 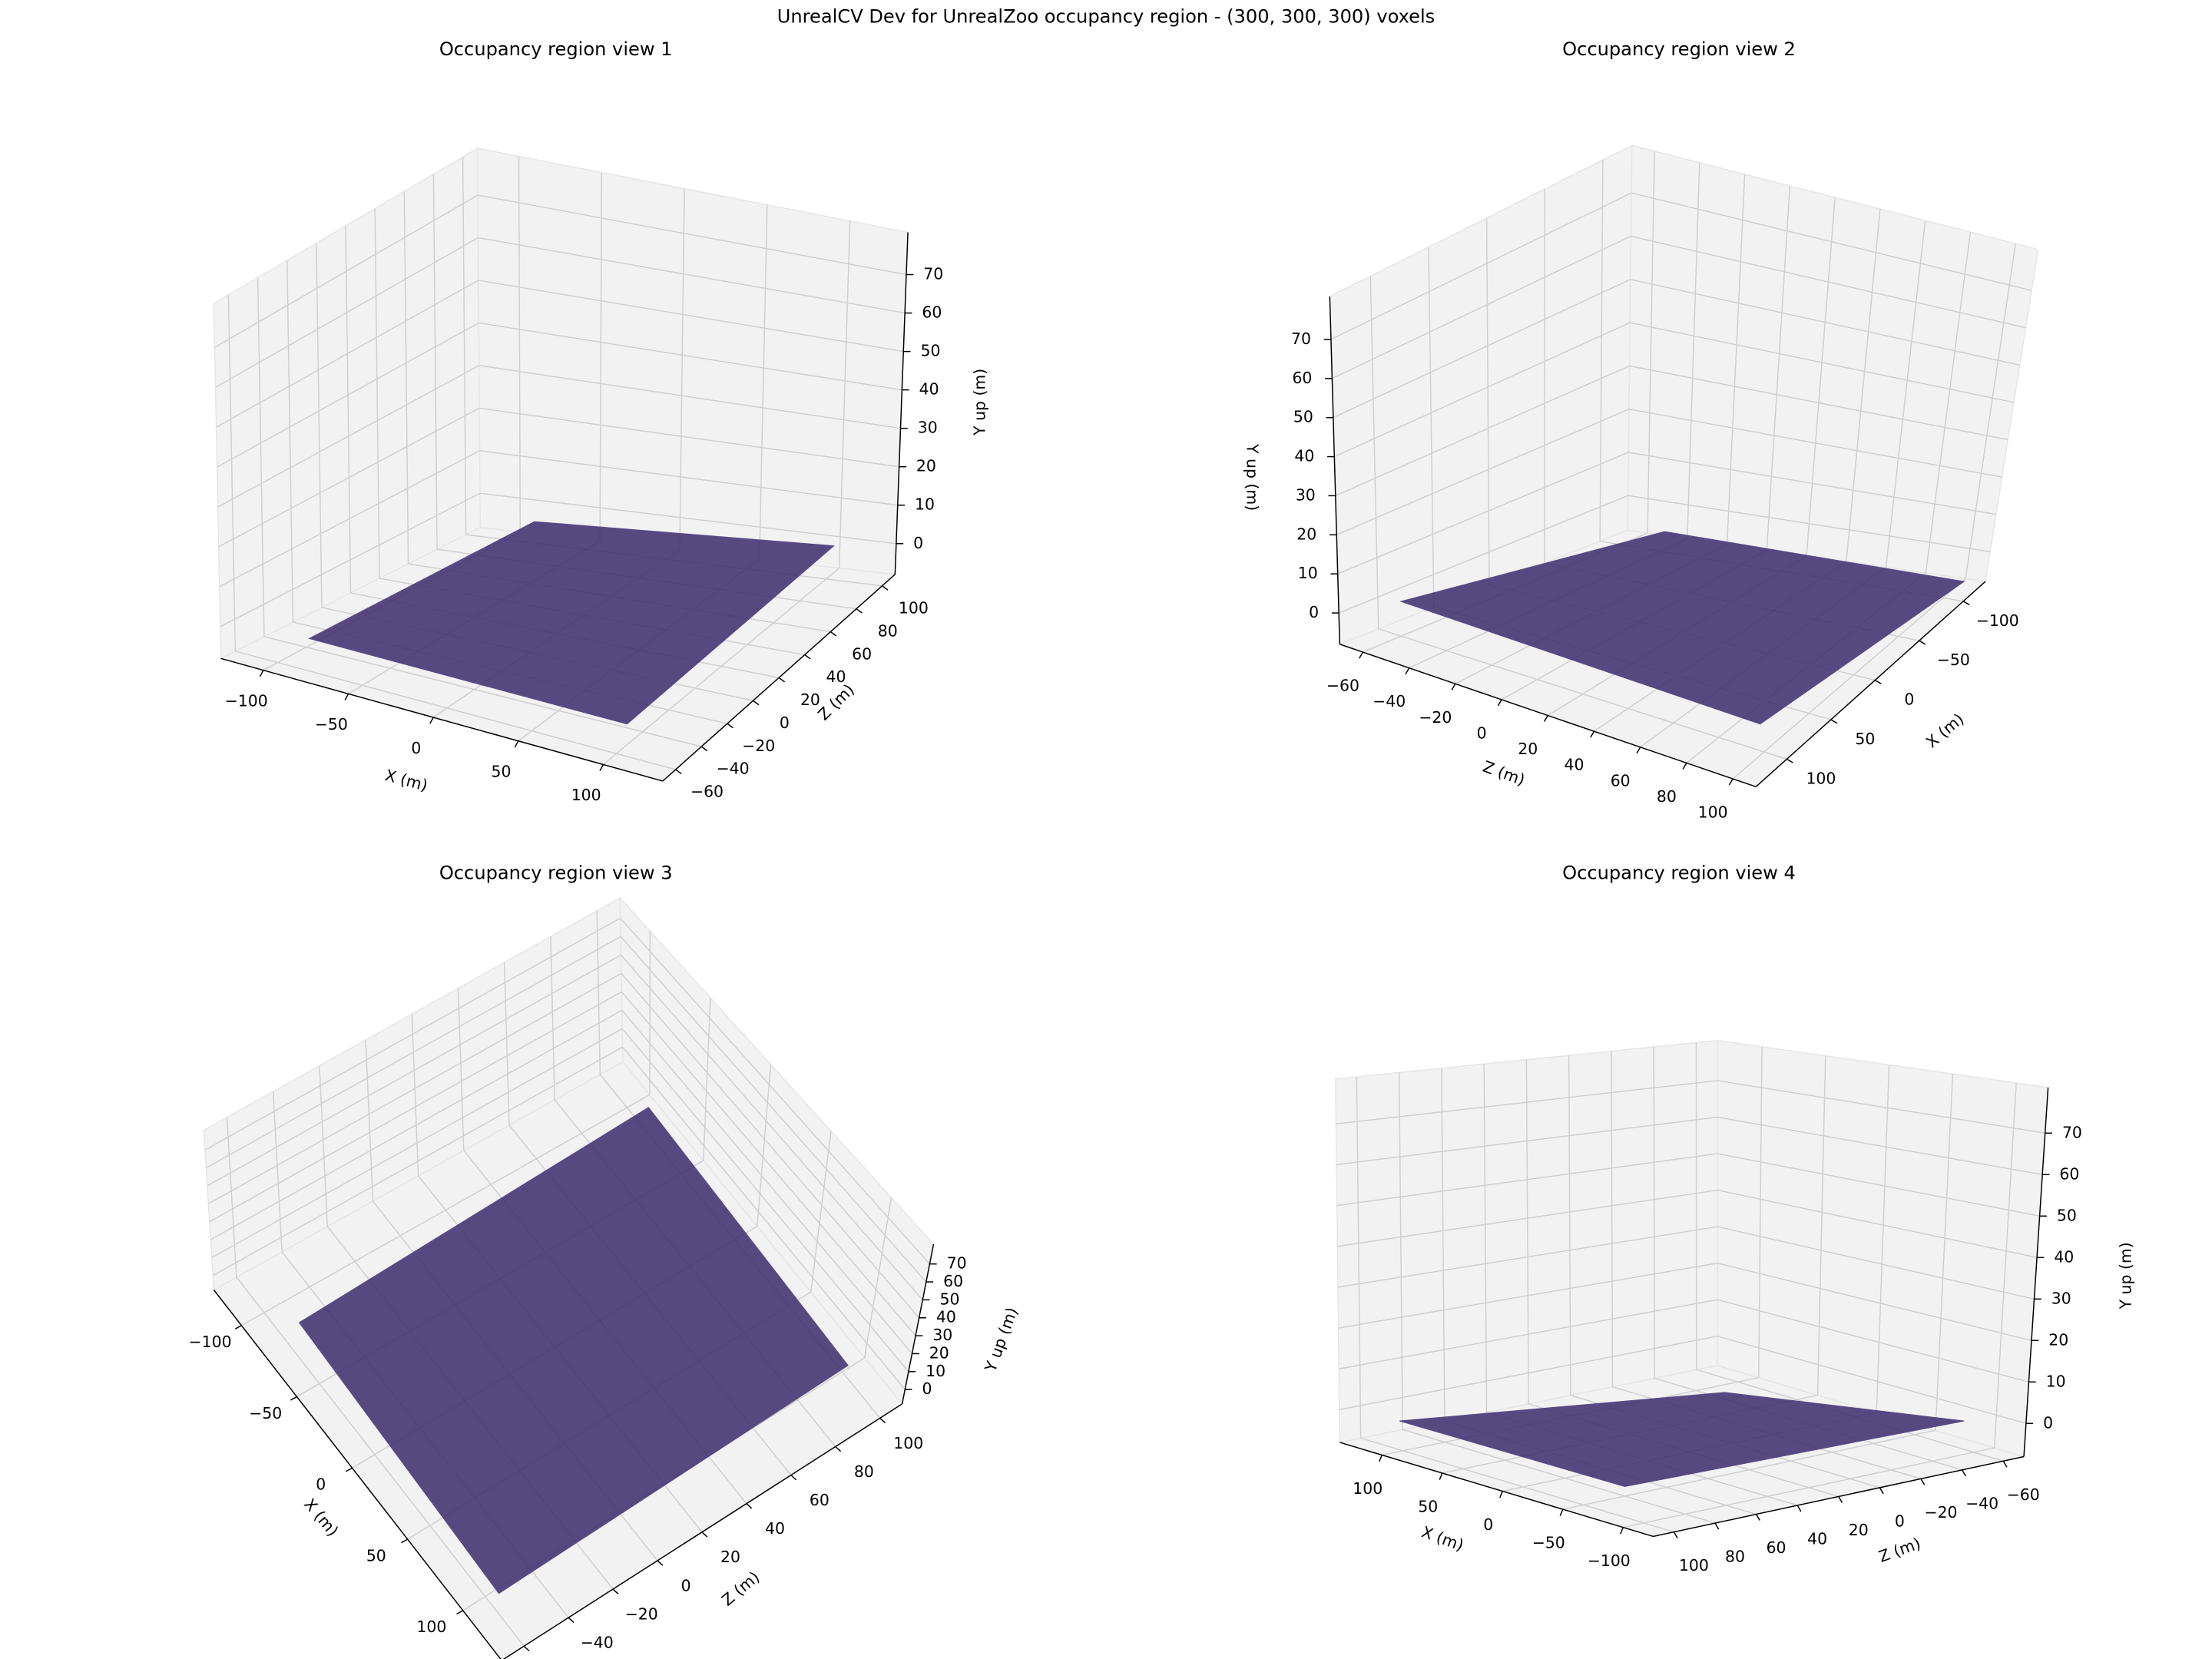 I want to click on x-tick-label: 0, so click(x=416, y=748).